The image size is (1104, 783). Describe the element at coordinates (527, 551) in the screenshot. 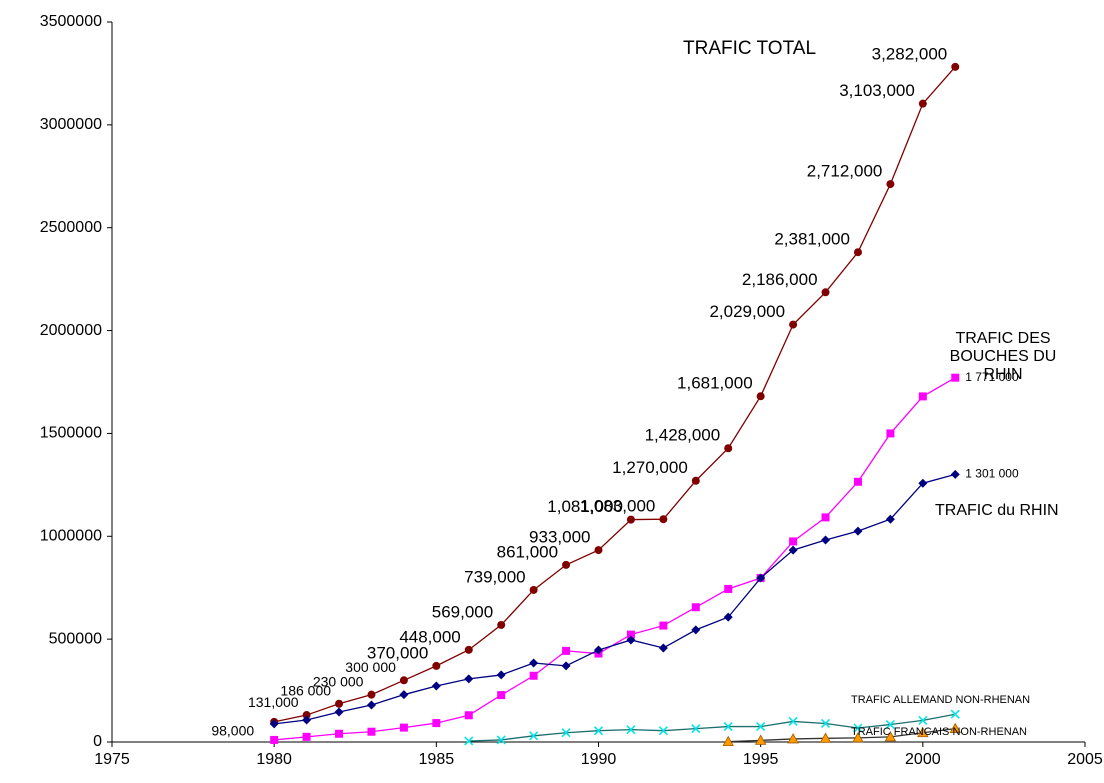

I see `value-label: 861,000` at that location.